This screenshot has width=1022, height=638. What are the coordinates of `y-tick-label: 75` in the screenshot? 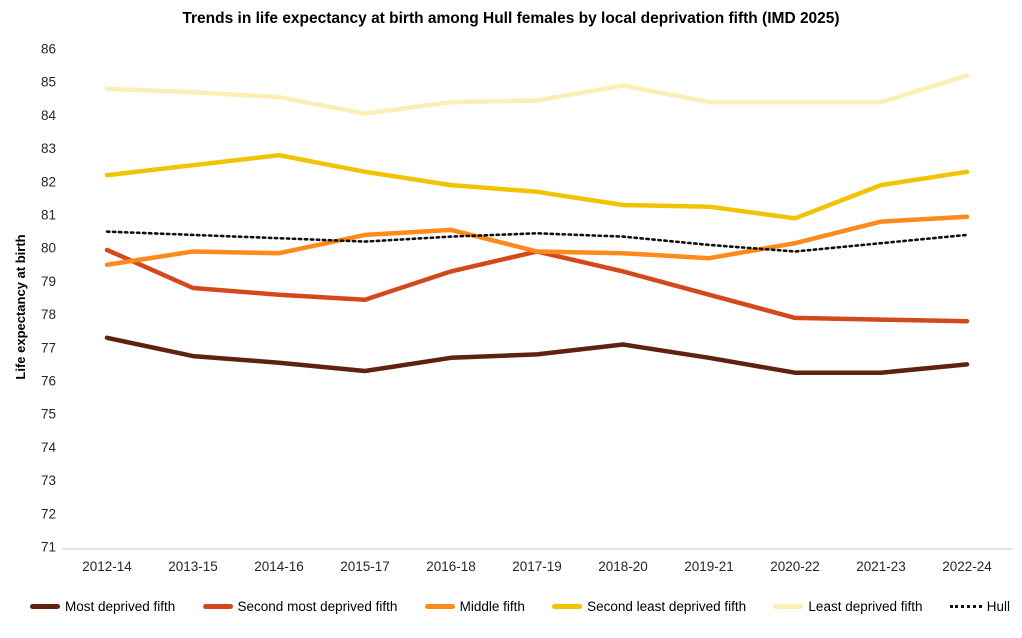 It's located at (48, 414).